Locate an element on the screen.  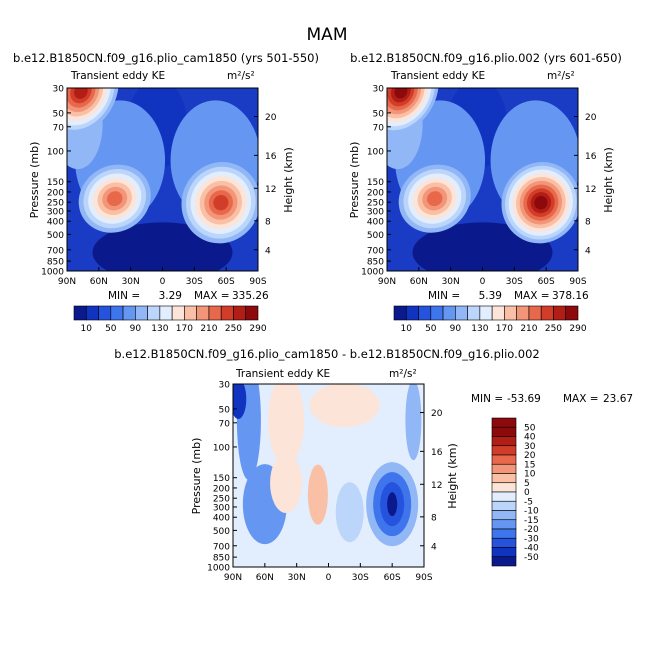
y2-tick-label: 4 is located at coordinates (588, 251).